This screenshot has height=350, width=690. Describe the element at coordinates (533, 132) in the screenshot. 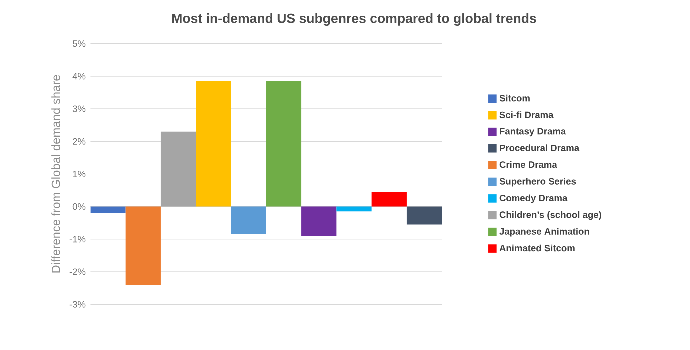

I see `legend-label: Fantasy Drama` at that location.